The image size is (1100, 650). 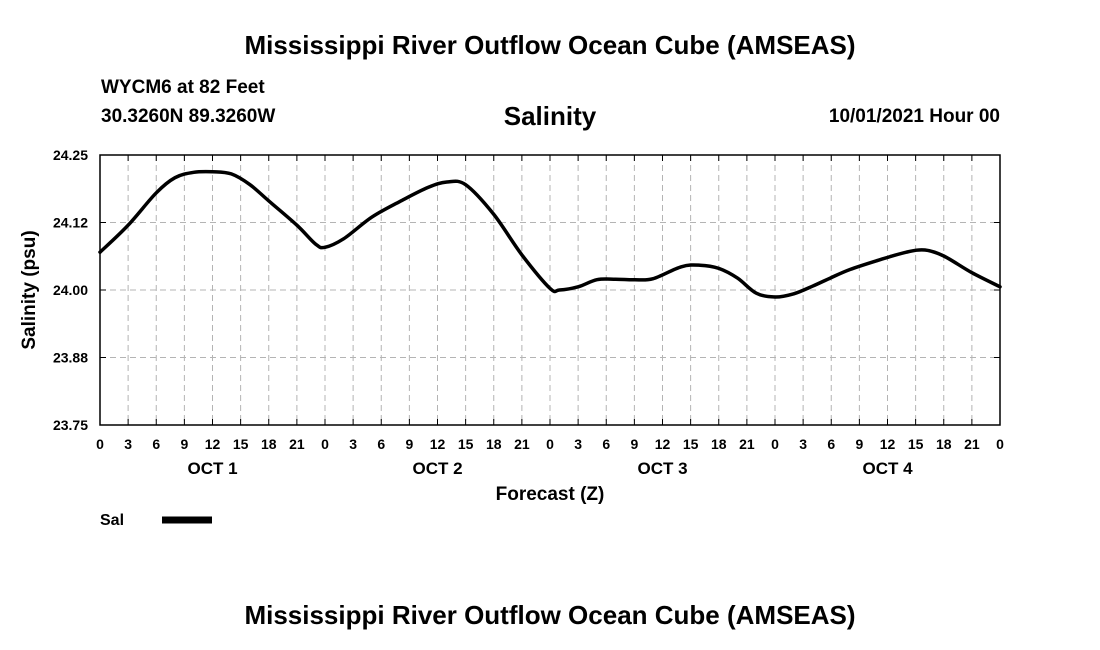 What do you see at coordinates (437, 468) in the screenshot?
I see `day-label: OCT 2` at bounding box center [437, 468].